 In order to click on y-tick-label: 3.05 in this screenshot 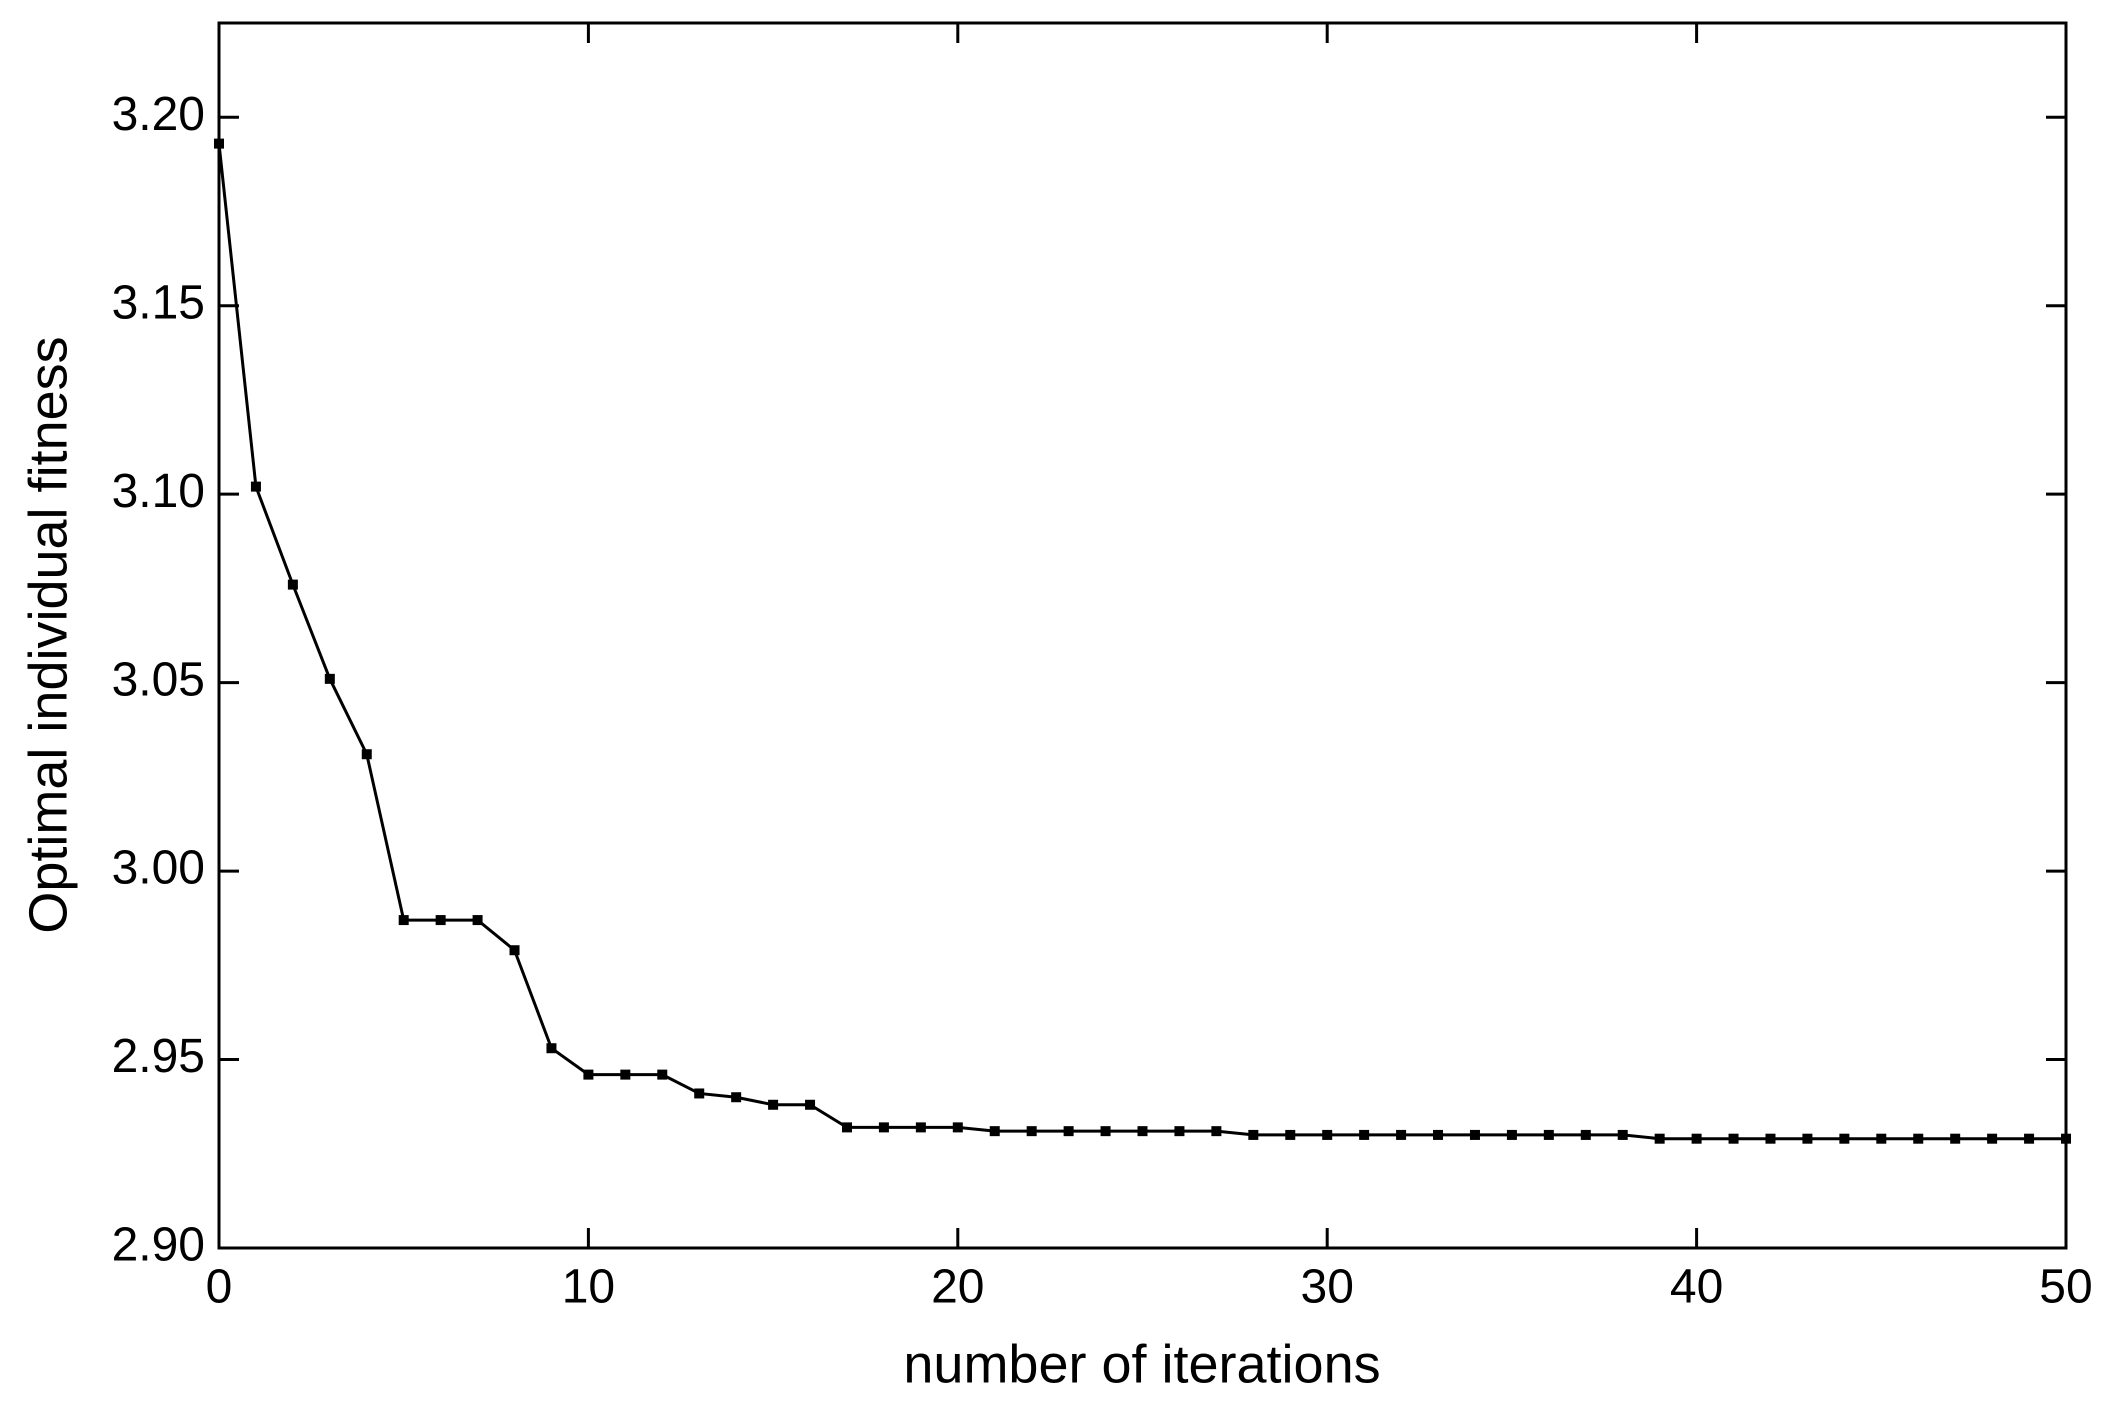, I will do `click(158, 679)`.